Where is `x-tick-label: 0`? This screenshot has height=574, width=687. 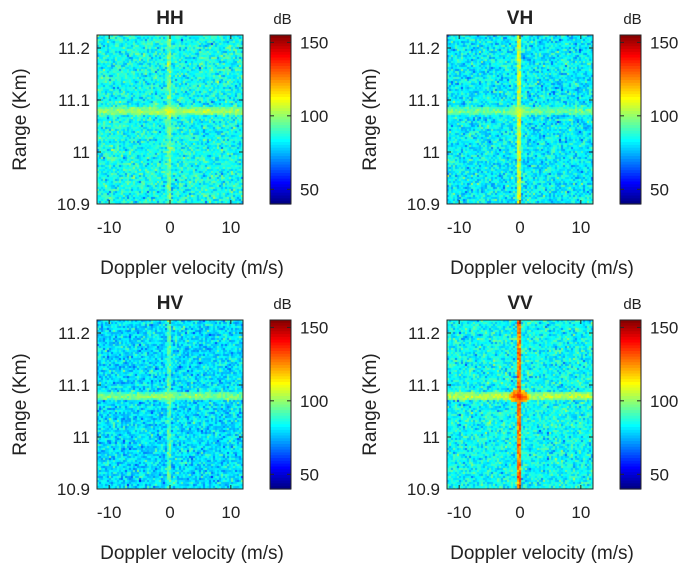 x-tick-label: 0 is located at coordinates (519, 512).